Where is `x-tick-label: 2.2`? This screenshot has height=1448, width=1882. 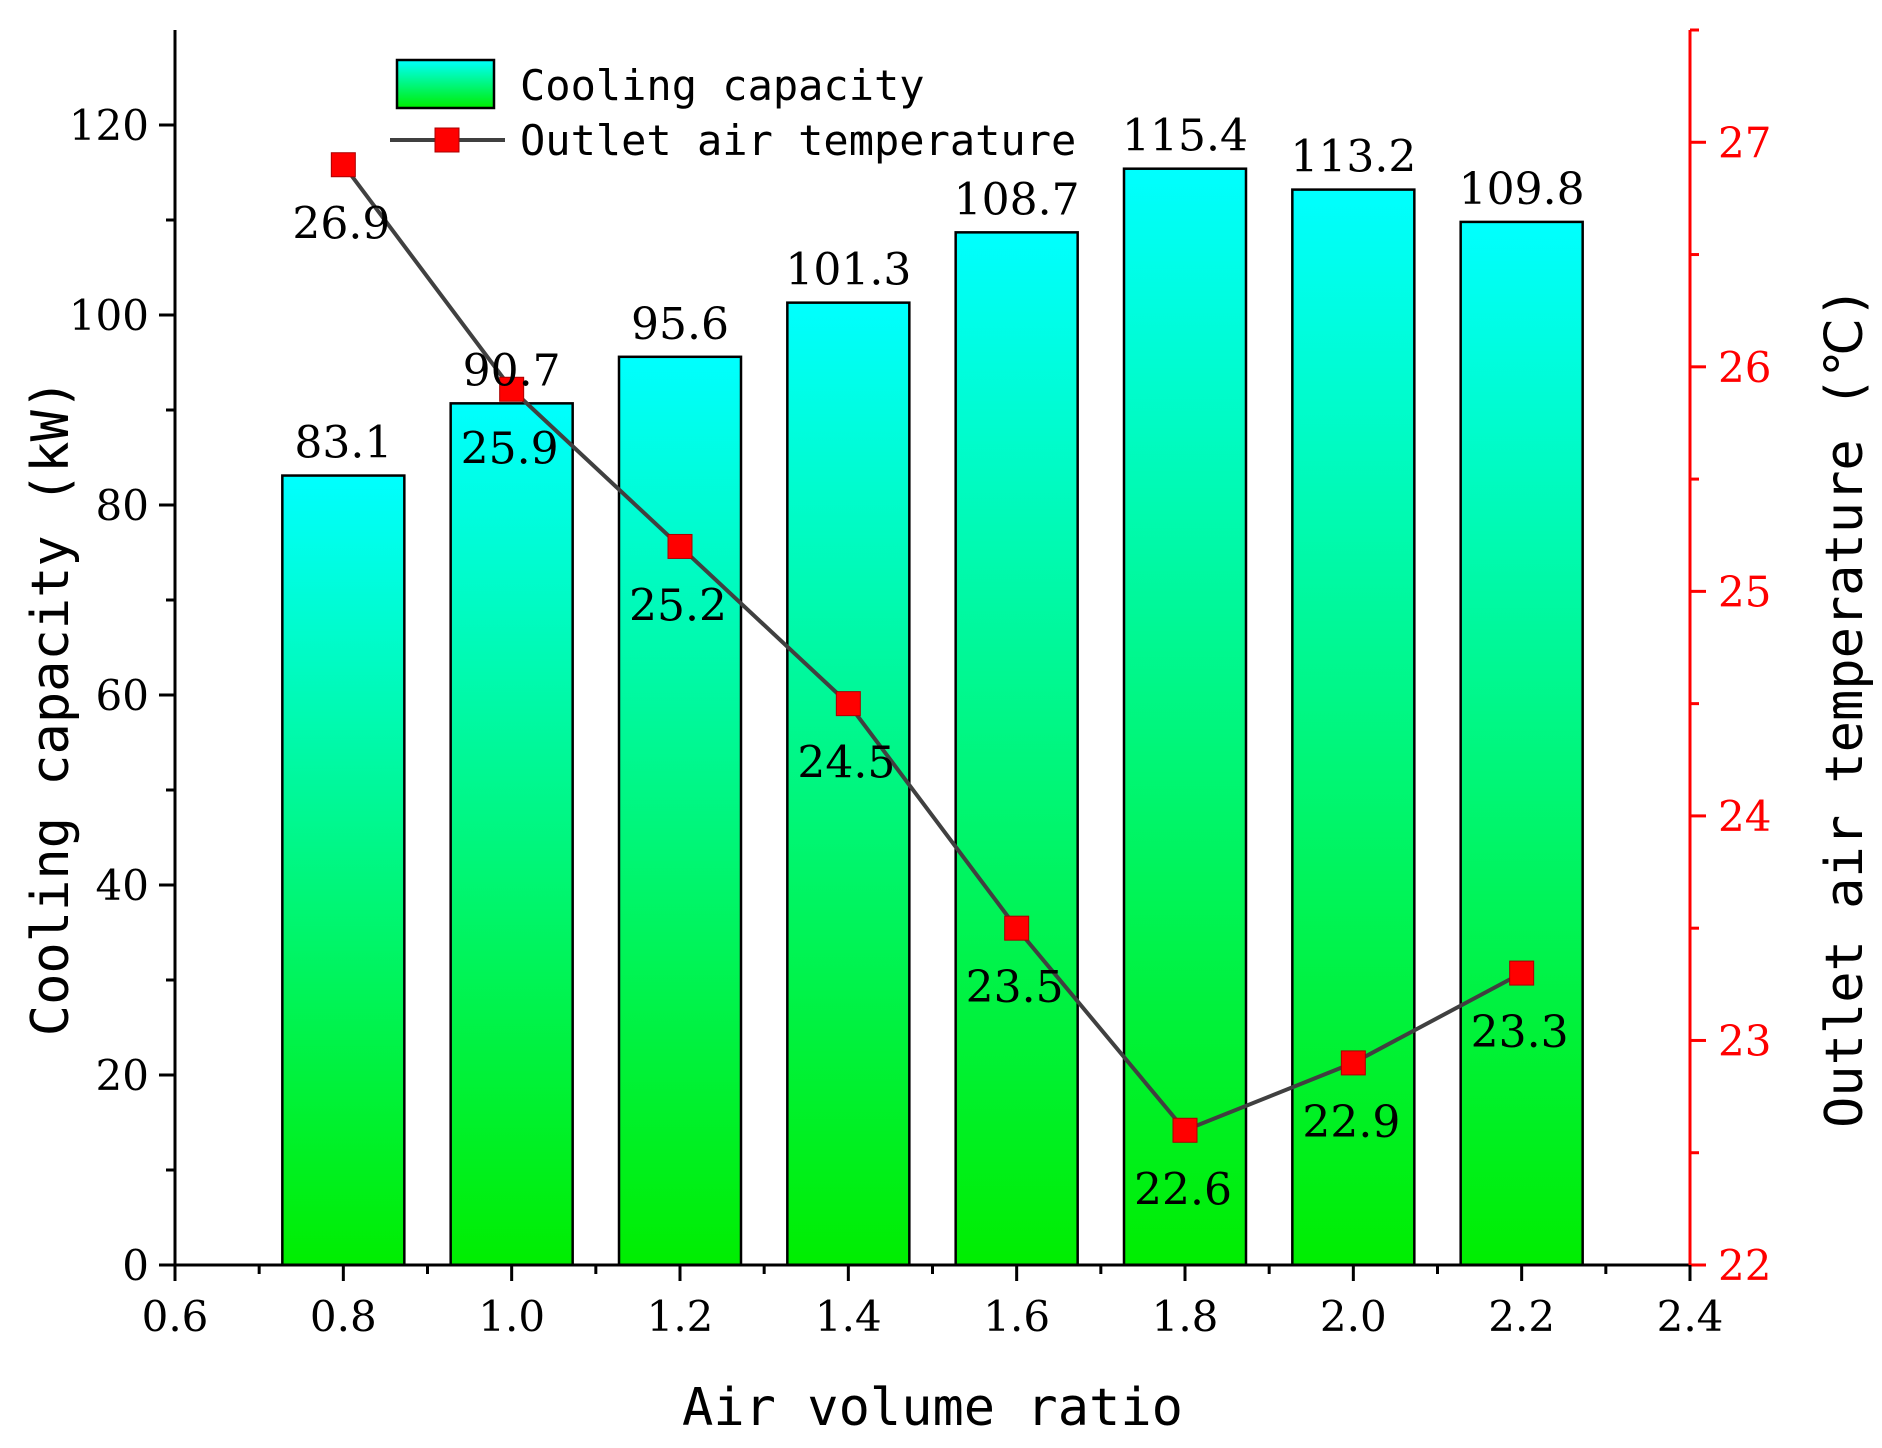 x-tick-label: 2.2 is located at coordinates (1521, 1316).